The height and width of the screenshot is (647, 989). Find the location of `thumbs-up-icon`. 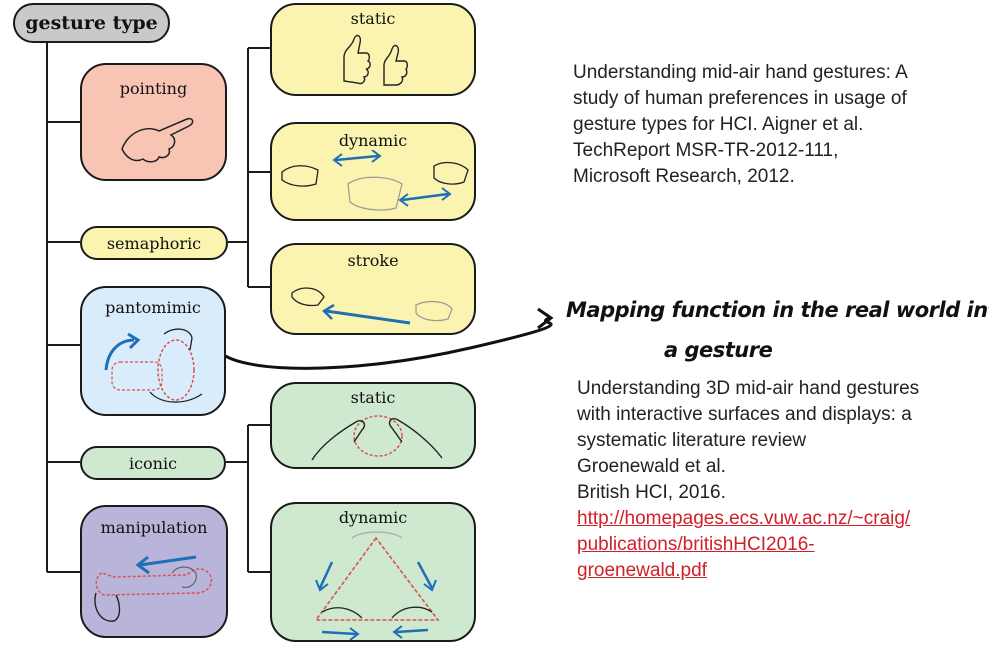

thumbs-up-icon is located at coordinates (376, 60).